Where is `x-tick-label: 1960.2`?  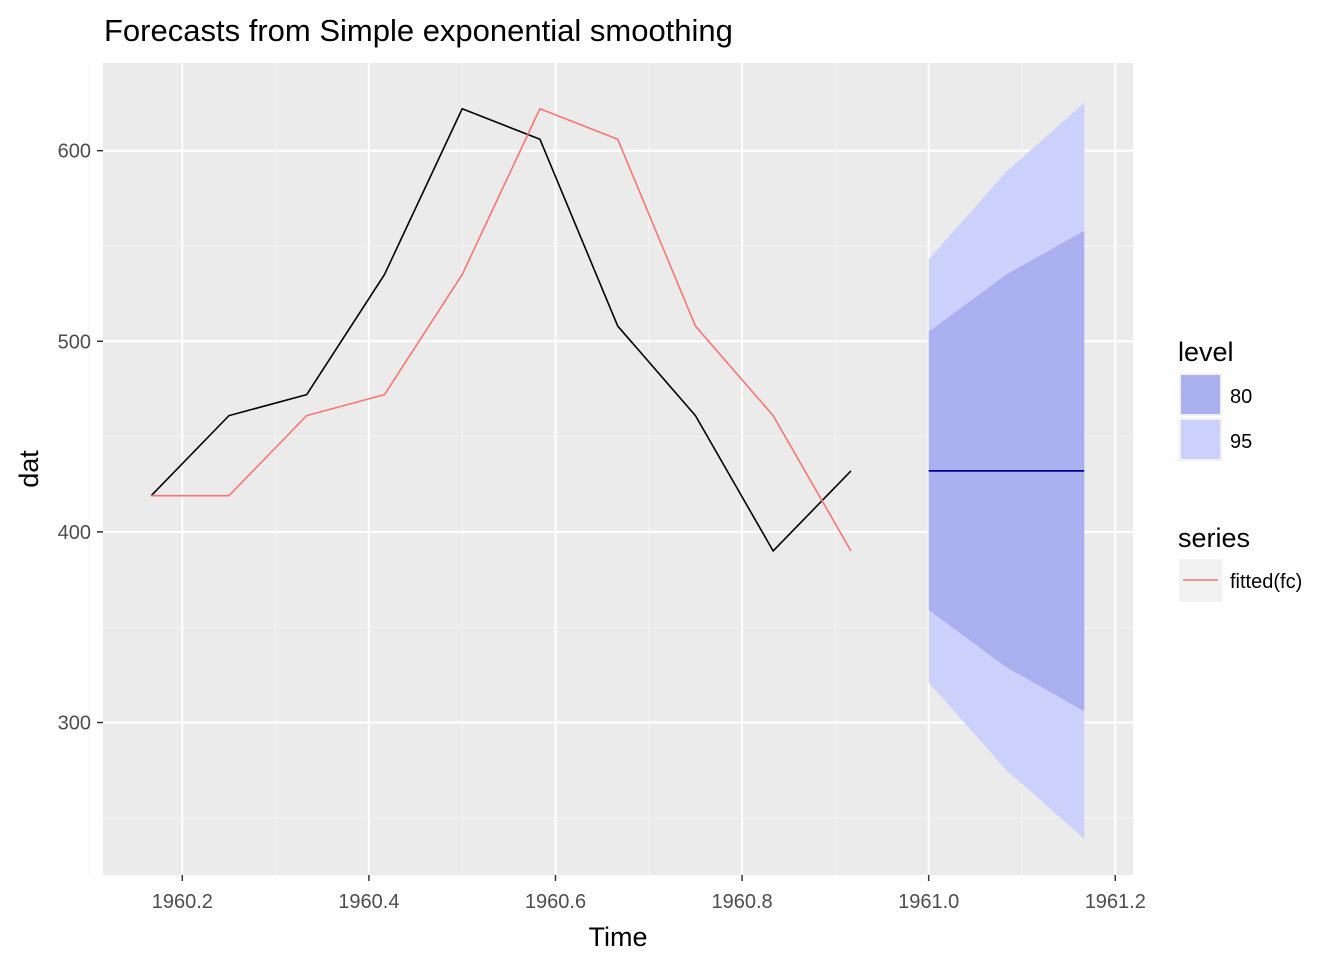 x-tick-label: 1960.2 is located at coordinates (182, 902).